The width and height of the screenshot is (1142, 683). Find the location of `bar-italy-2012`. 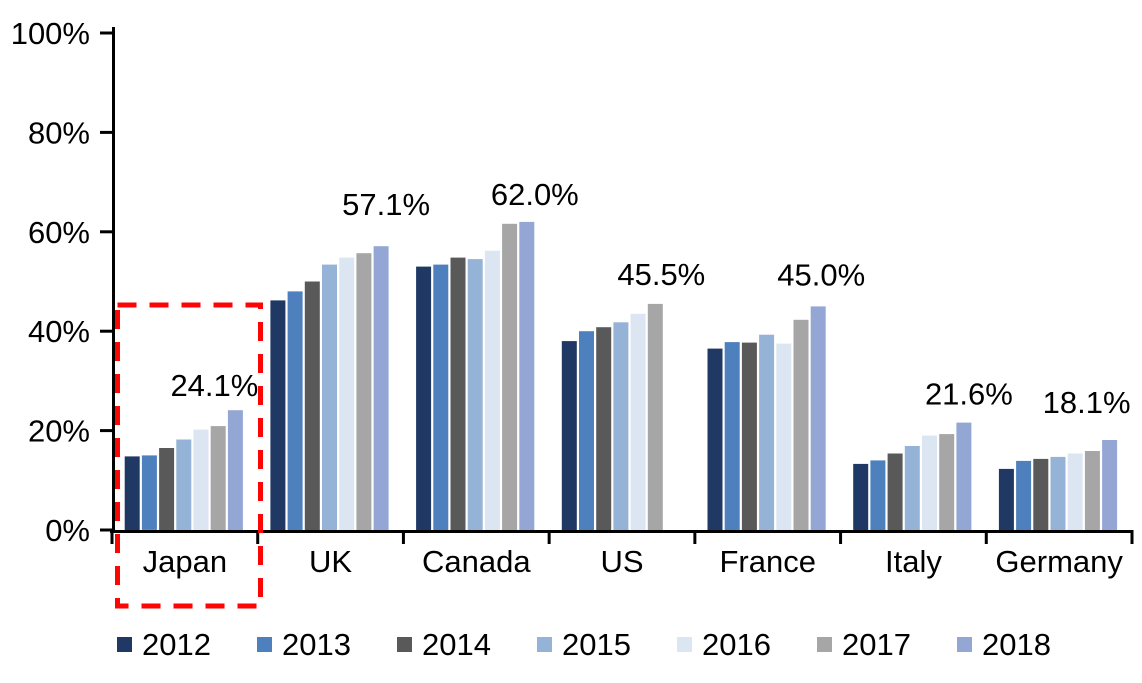

bar-italy-2012 is located at coordinates (861, 496).